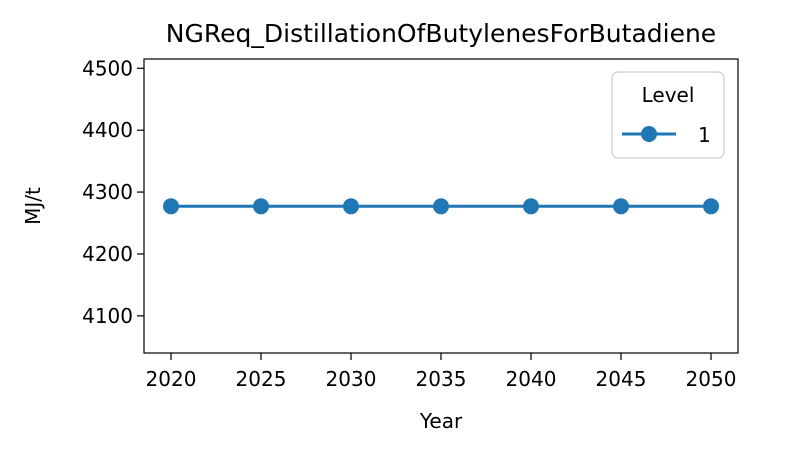 The image size is (811, 455). What do you see at coordinates (107, 192) in the screenshot?
I see `y-tick-label: 4300` at bounding box center [107, 192].